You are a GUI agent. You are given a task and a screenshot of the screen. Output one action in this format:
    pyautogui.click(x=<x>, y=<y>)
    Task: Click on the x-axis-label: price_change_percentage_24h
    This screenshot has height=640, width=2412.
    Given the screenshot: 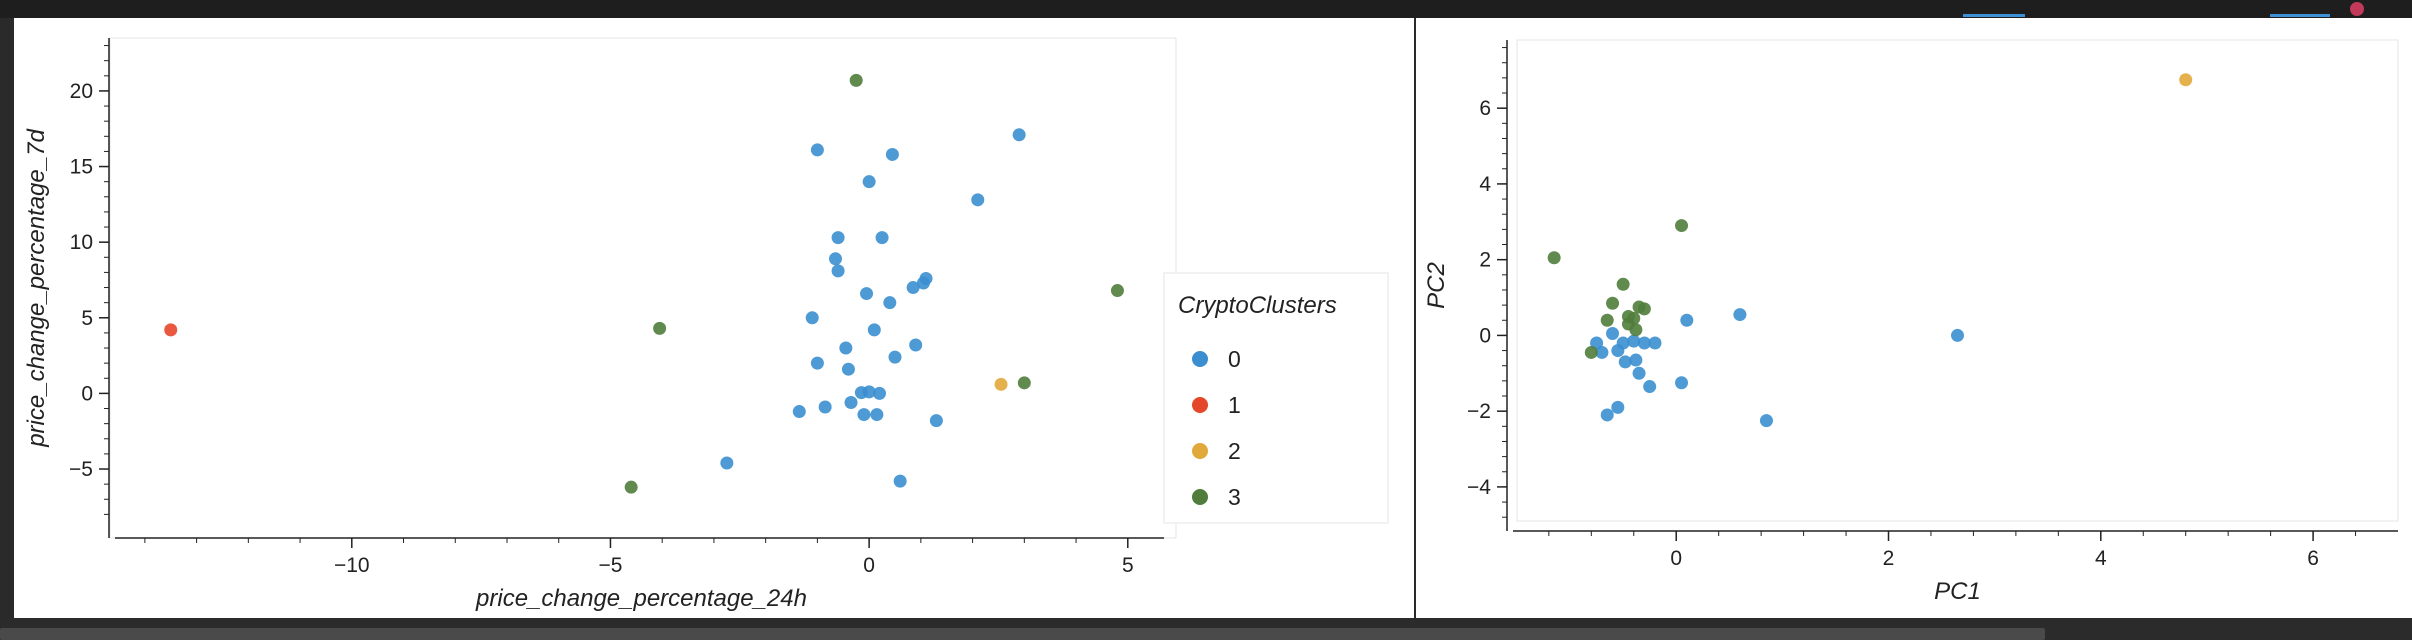 What is the action you would take?
    pyautogui.click(x=641, y=598)
    